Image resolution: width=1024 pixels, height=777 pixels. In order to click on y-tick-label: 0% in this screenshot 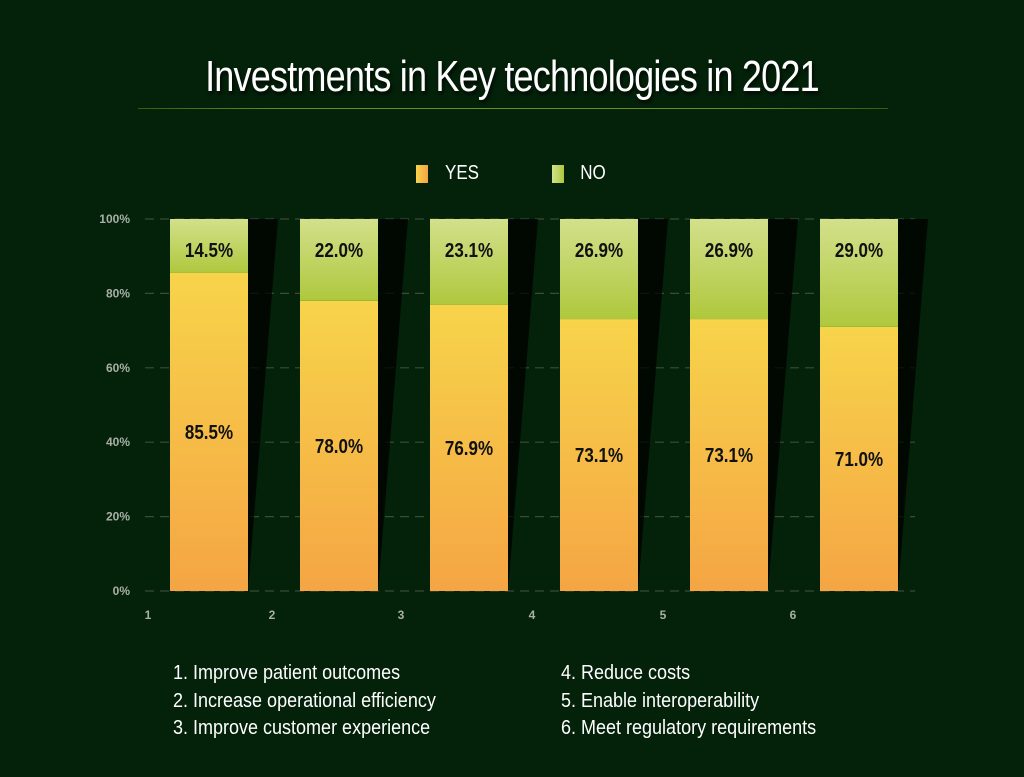, I will do `click(122, 591)`.